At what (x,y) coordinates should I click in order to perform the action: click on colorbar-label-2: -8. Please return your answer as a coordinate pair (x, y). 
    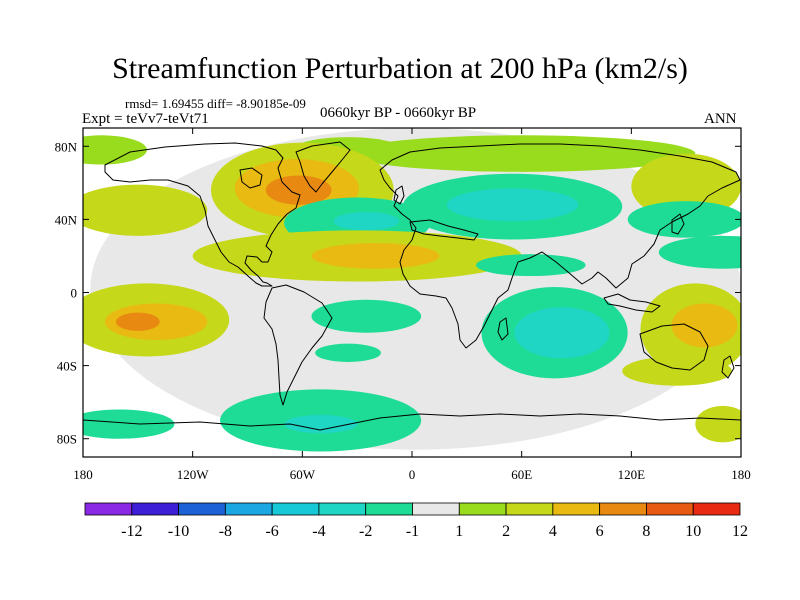
    Looking at the image, I should click on (225, 531).